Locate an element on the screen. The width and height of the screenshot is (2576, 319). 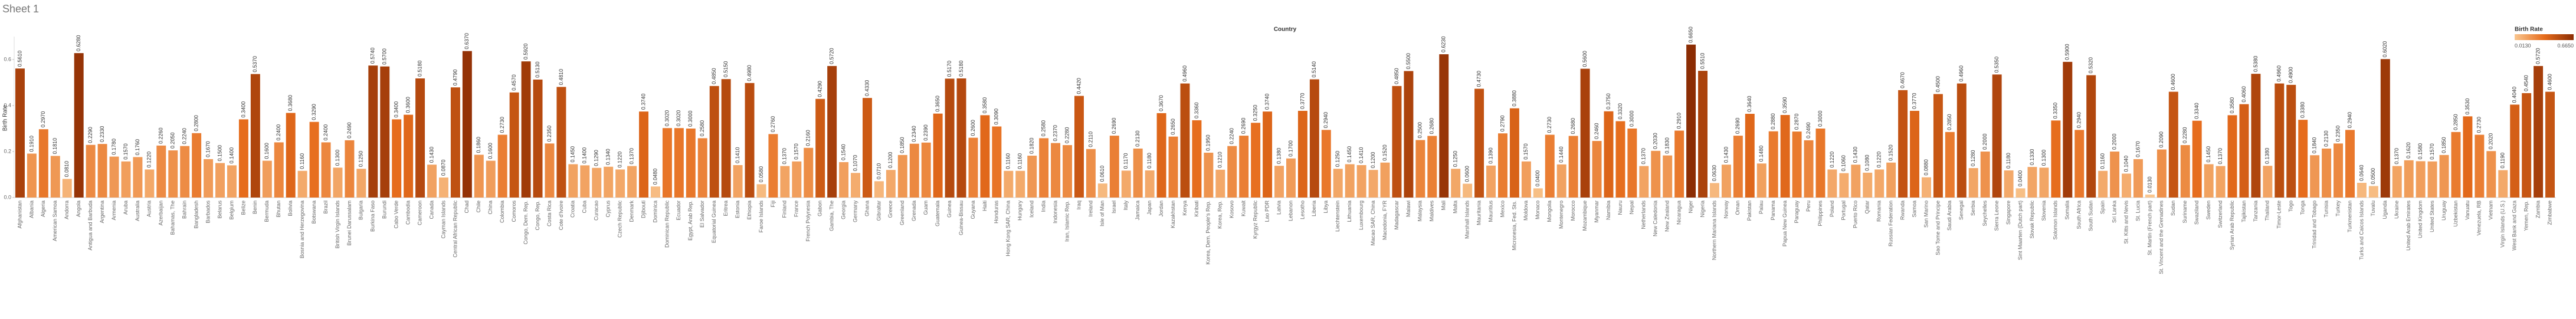
data-label: 0.0400 is located at coordinates (2020, 178).